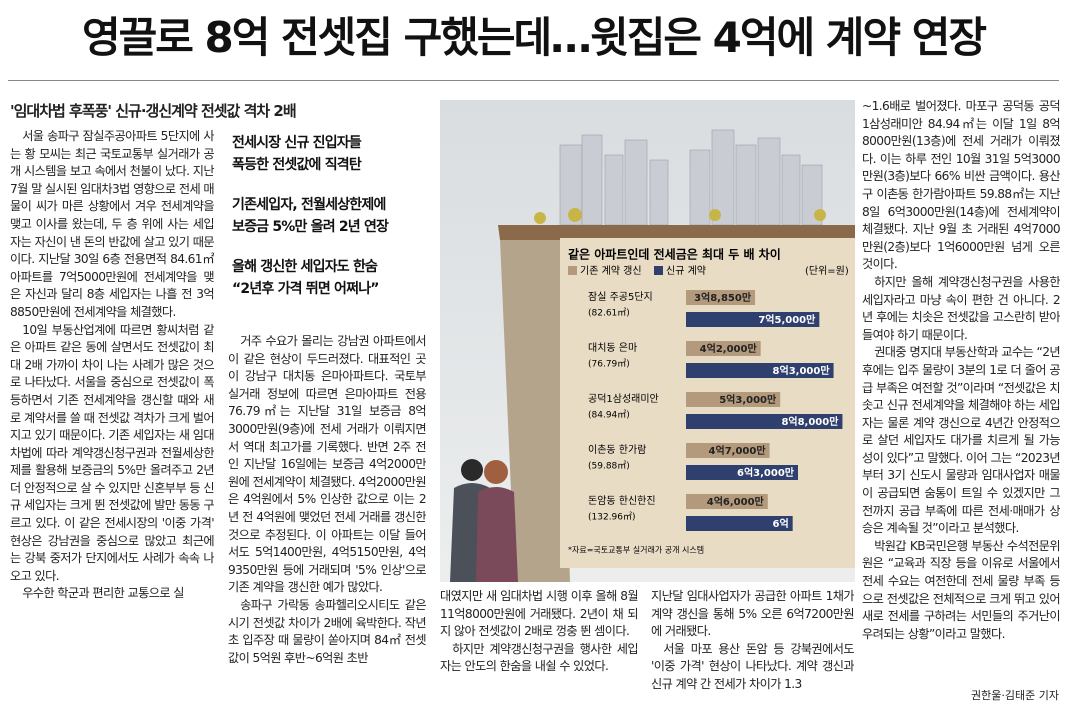  I want to click on bar-label: 4억2,000만, so click(729, 348).